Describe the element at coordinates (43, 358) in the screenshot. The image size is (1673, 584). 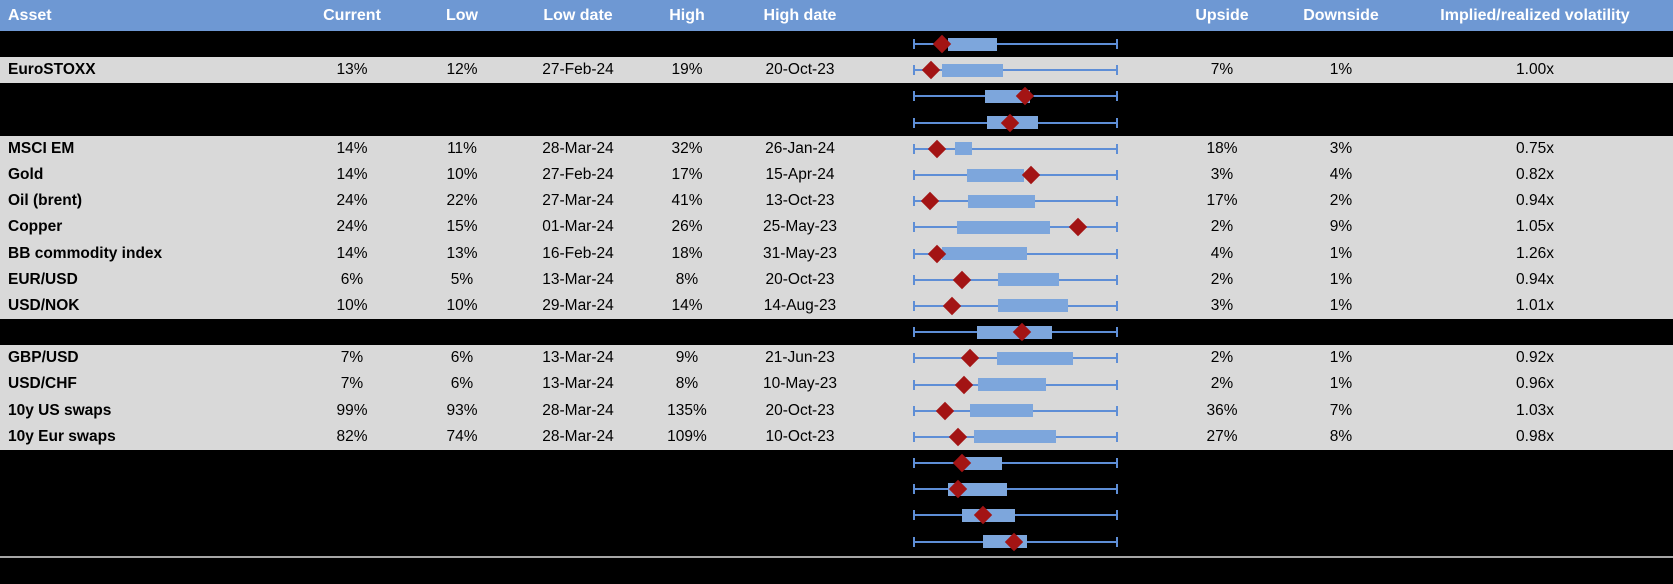
I see `cell-asset: GBP/USD` at that location.